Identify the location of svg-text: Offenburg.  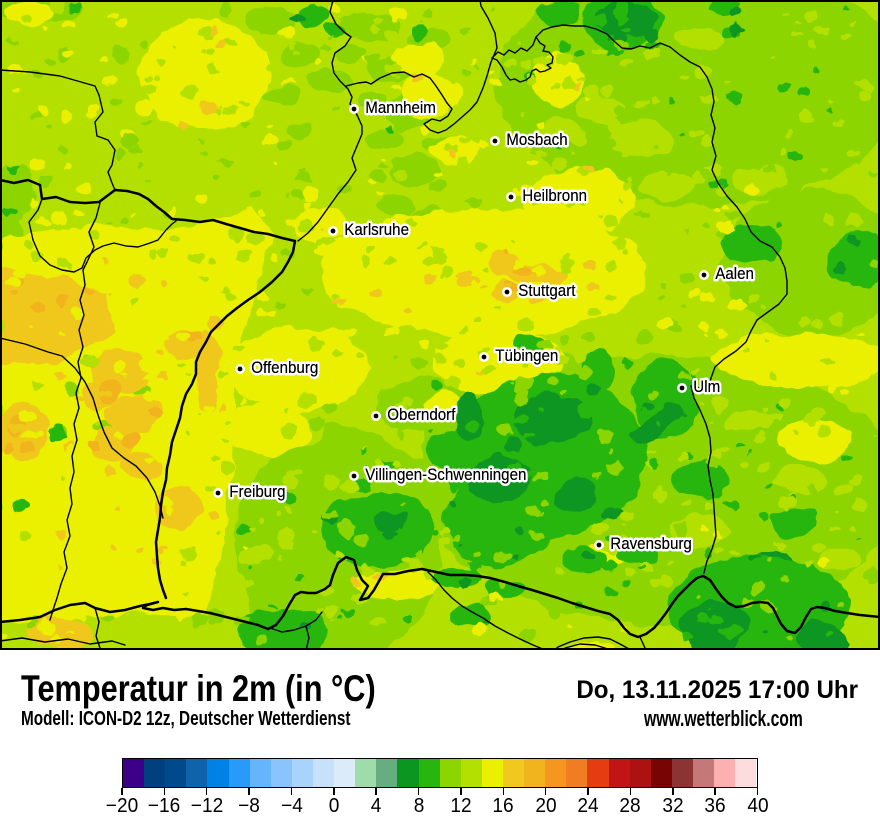
(284, 367).